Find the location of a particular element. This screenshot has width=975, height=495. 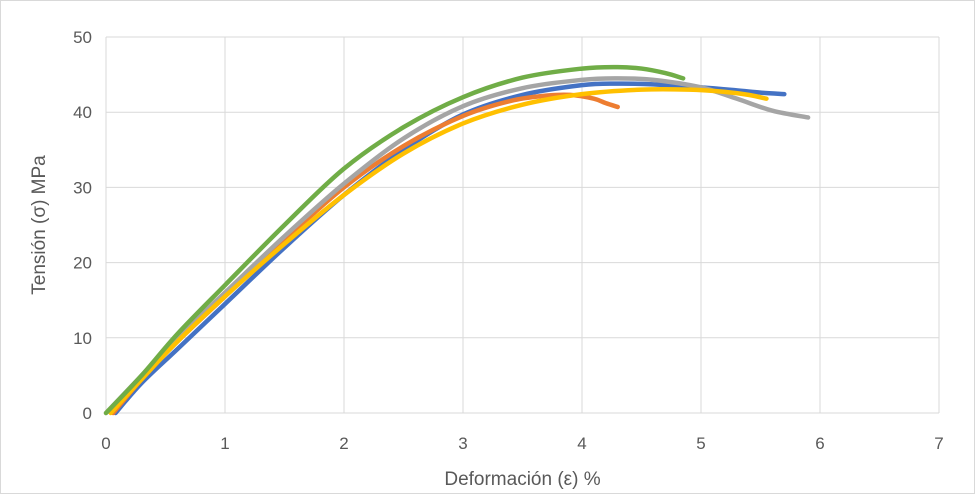

x-tick-label: 0 is located at coordinates (105, 443).